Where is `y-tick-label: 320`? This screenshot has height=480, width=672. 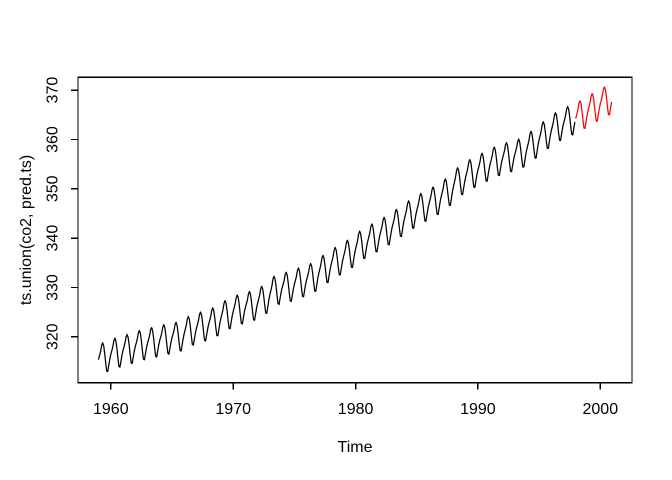 y-tick-label: 320 is located at coordinates (53, 336).